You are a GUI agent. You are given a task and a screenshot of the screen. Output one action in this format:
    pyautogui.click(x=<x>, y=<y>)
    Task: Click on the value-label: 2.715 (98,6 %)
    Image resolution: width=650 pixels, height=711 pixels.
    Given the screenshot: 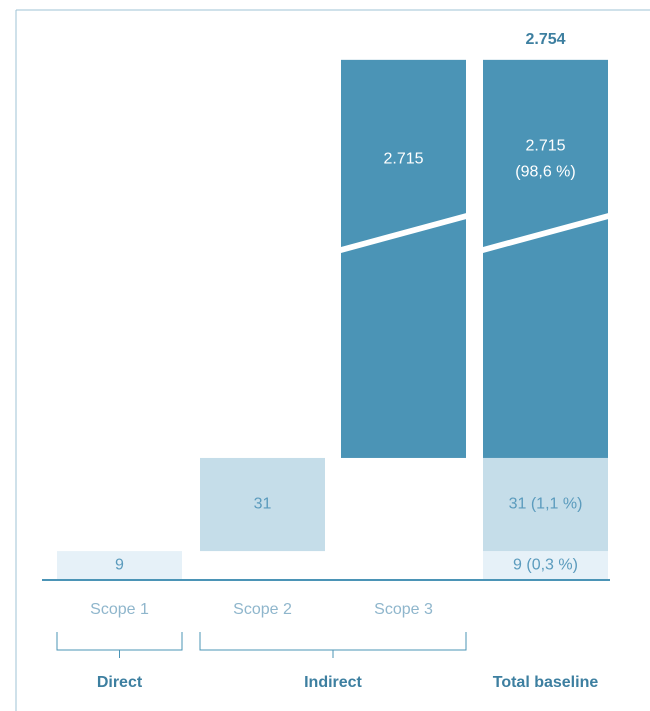 What is the action you would take?
    pyautogui.click(x=545, y=159)
    